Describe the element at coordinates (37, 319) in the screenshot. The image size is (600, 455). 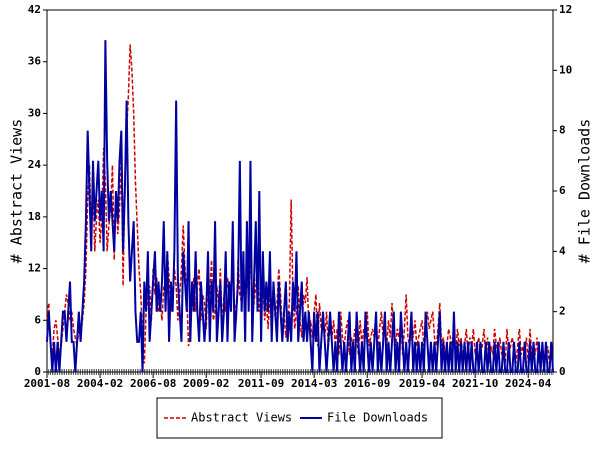
I see `y-tick-label: 6` at that location.